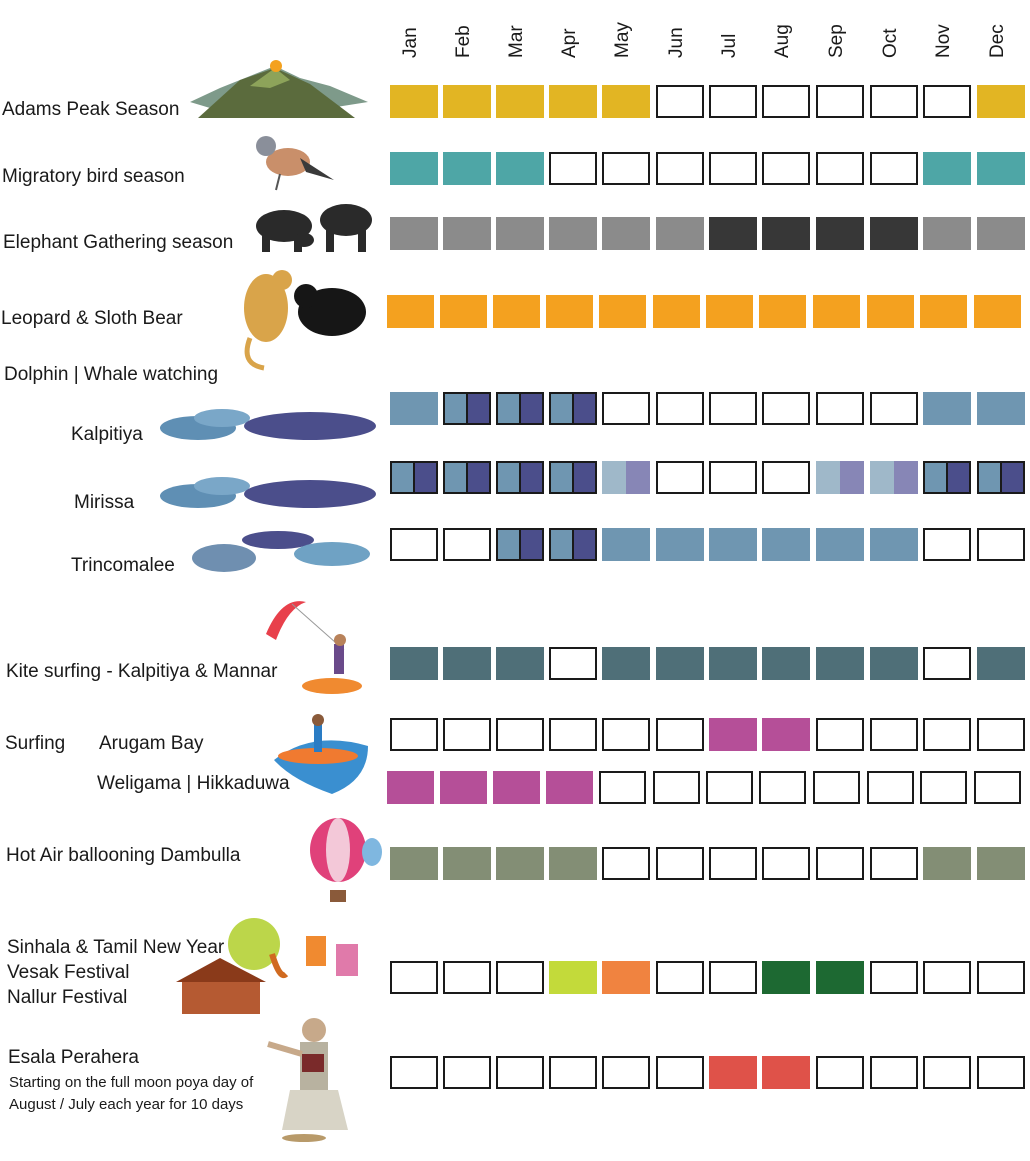  Describe the element at coordinates (733, 734) in the screenshot. I see `cell-arugam-jul` at that location.